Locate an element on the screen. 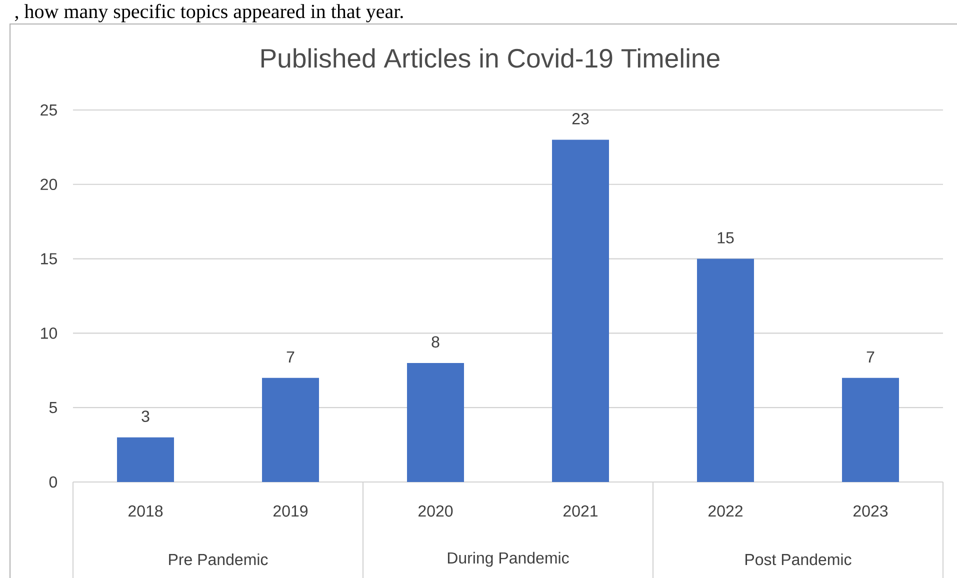 The height and width of the screenshot is (578, 957). text: Post Pandemic is located at coordinates (799, 559).